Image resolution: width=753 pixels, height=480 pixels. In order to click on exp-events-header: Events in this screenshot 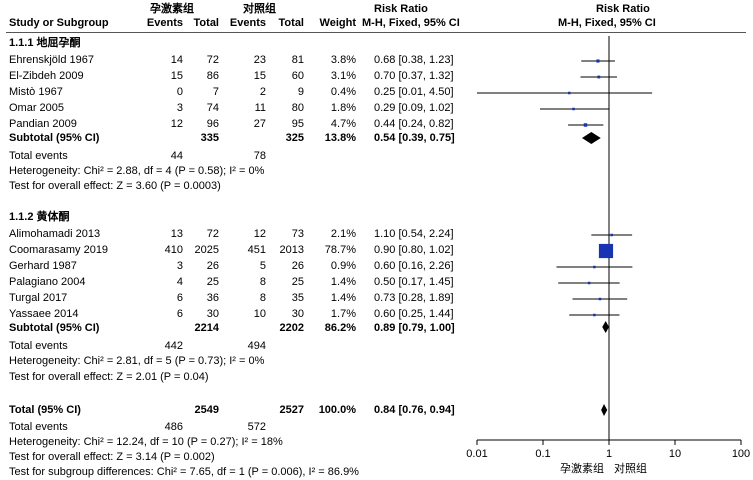, I will do `click(164, 23)`.